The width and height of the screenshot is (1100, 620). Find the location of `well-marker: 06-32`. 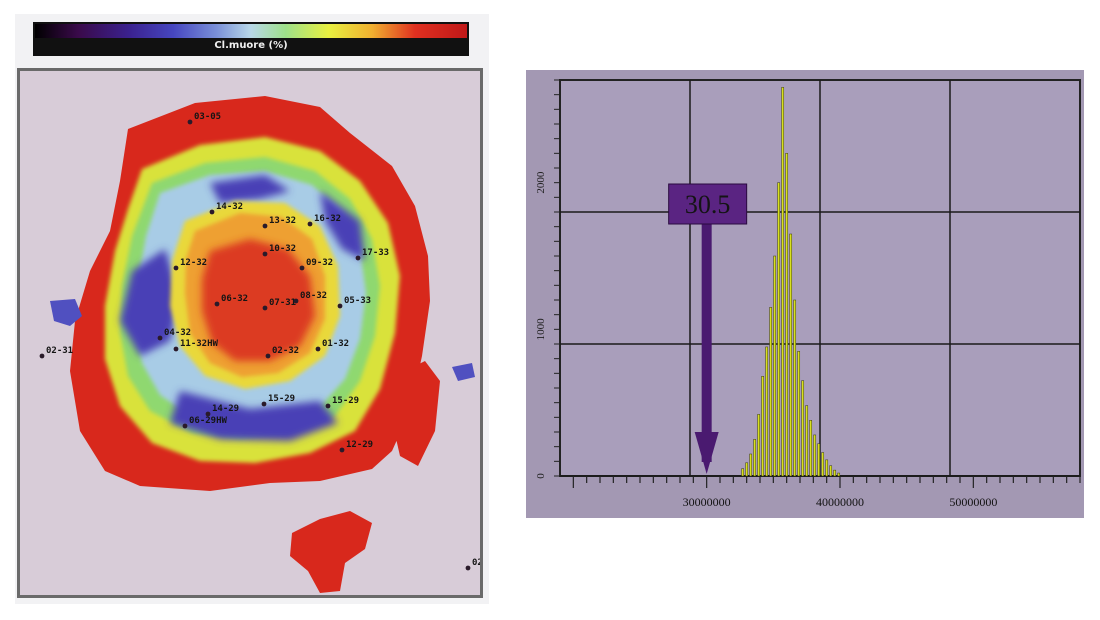

well-marker: 06-32 is located at coordinates (231, 300).